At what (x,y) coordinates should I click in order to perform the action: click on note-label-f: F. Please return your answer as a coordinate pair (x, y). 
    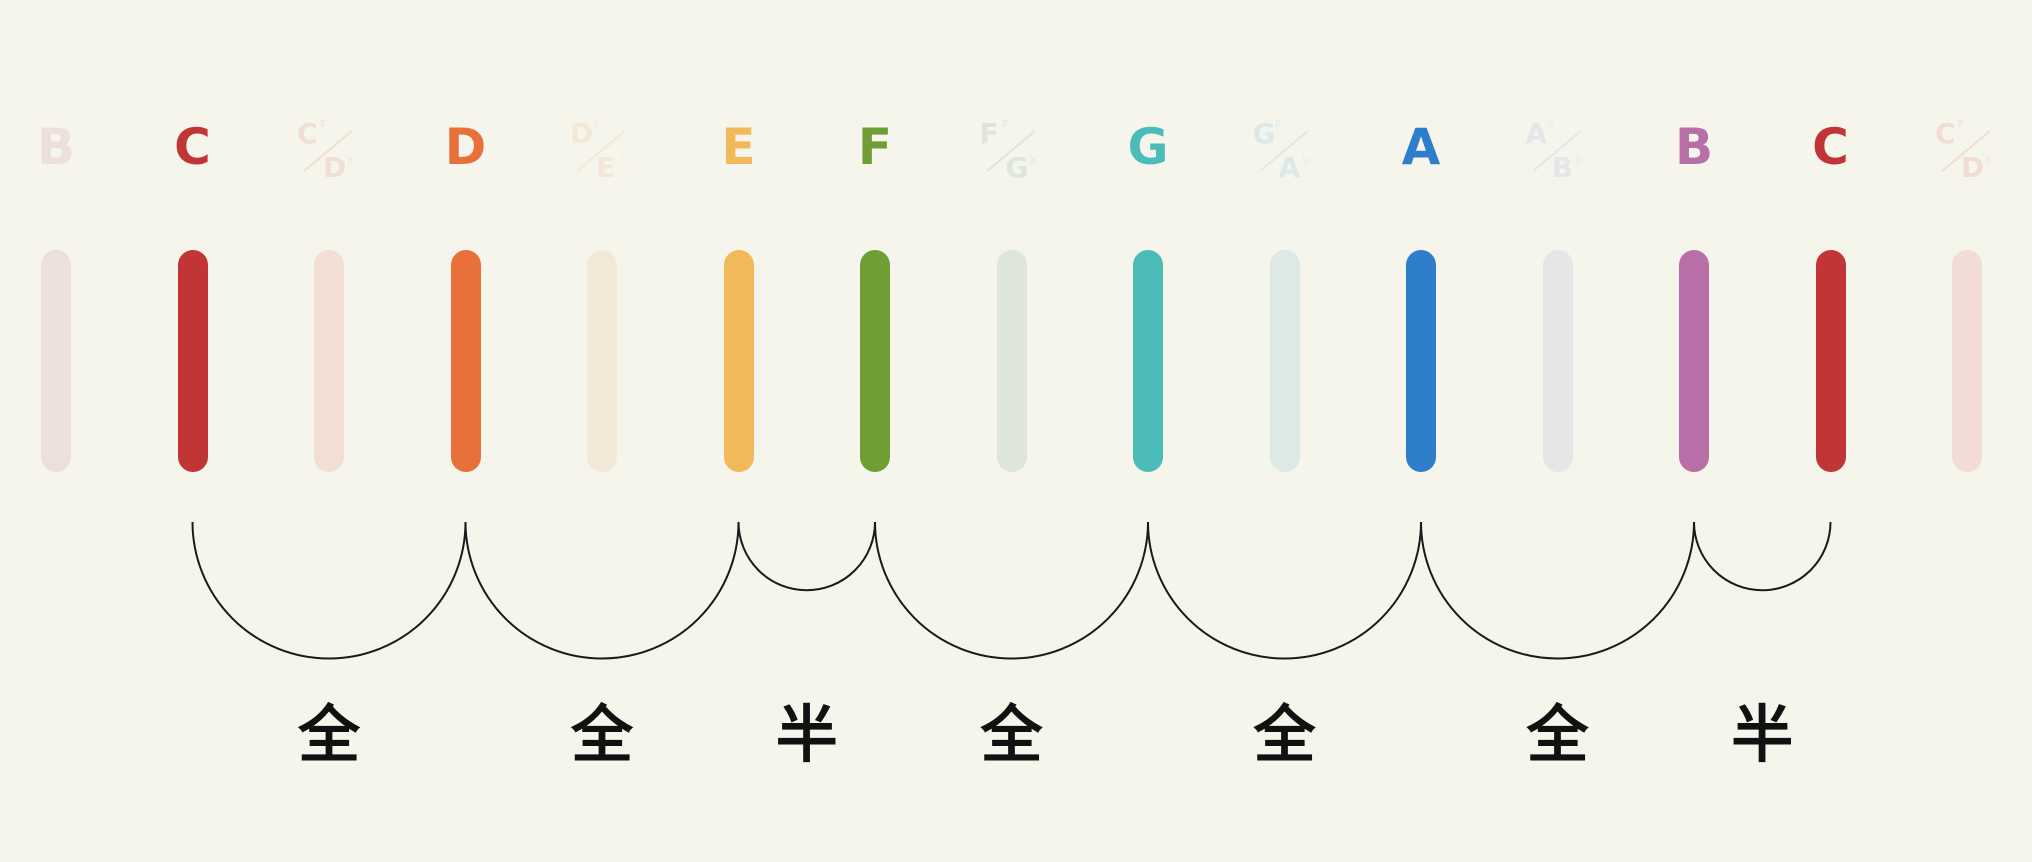
    Looking at the image, I should click on (875, 147).